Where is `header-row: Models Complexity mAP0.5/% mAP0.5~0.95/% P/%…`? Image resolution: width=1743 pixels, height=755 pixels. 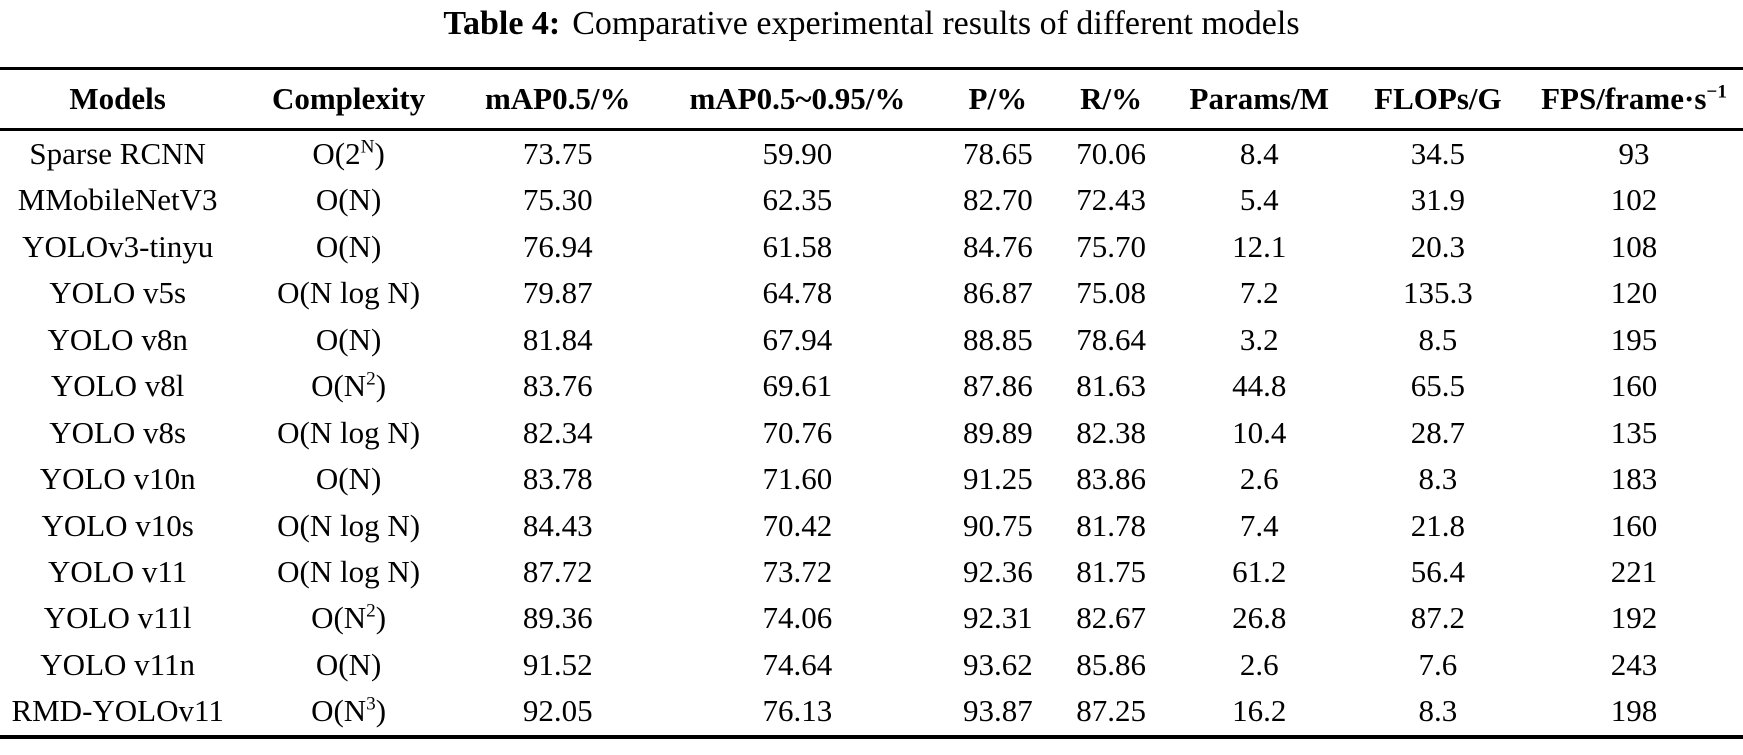 header-row: Models Complexity mAP0.5/% mAP0.5~0.95/% P/%… is located at coordinates (871, 99).